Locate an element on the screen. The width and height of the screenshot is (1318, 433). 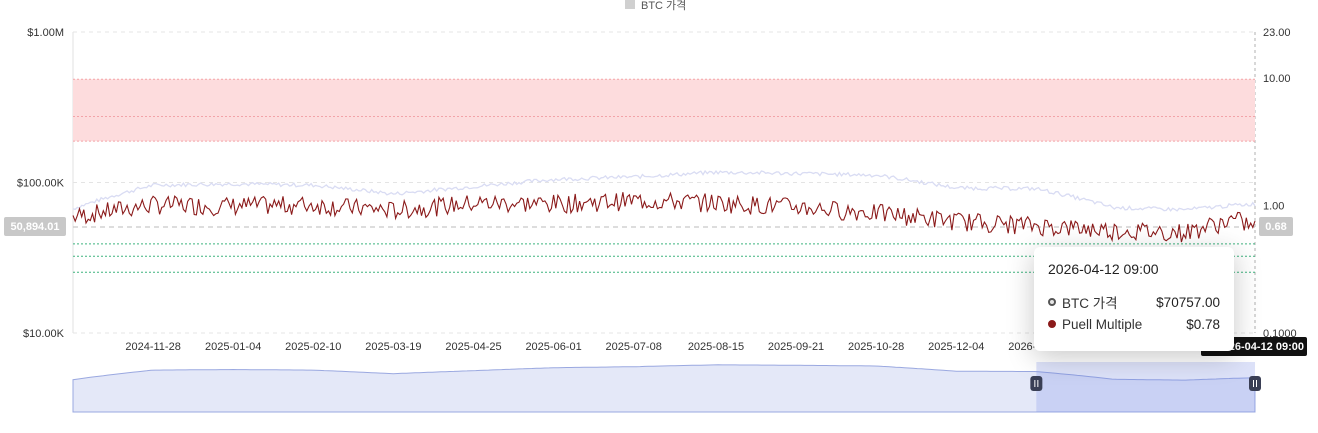
tooltip-row-puell: Puell Multiple $0.78 is located at coordinates (1134, 324).